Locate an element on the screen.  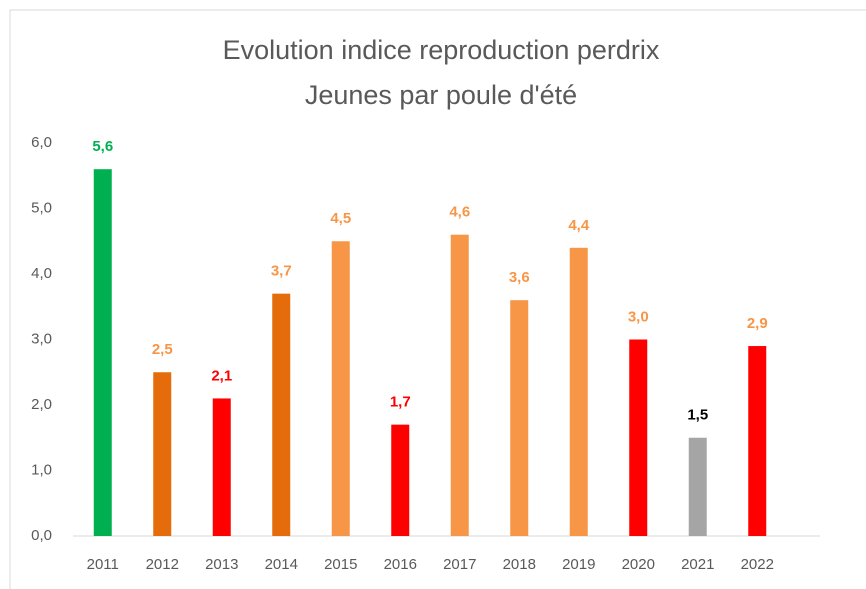
chart-subtitle: Jeunes par poule d'été is located at coordinates (441, 95).